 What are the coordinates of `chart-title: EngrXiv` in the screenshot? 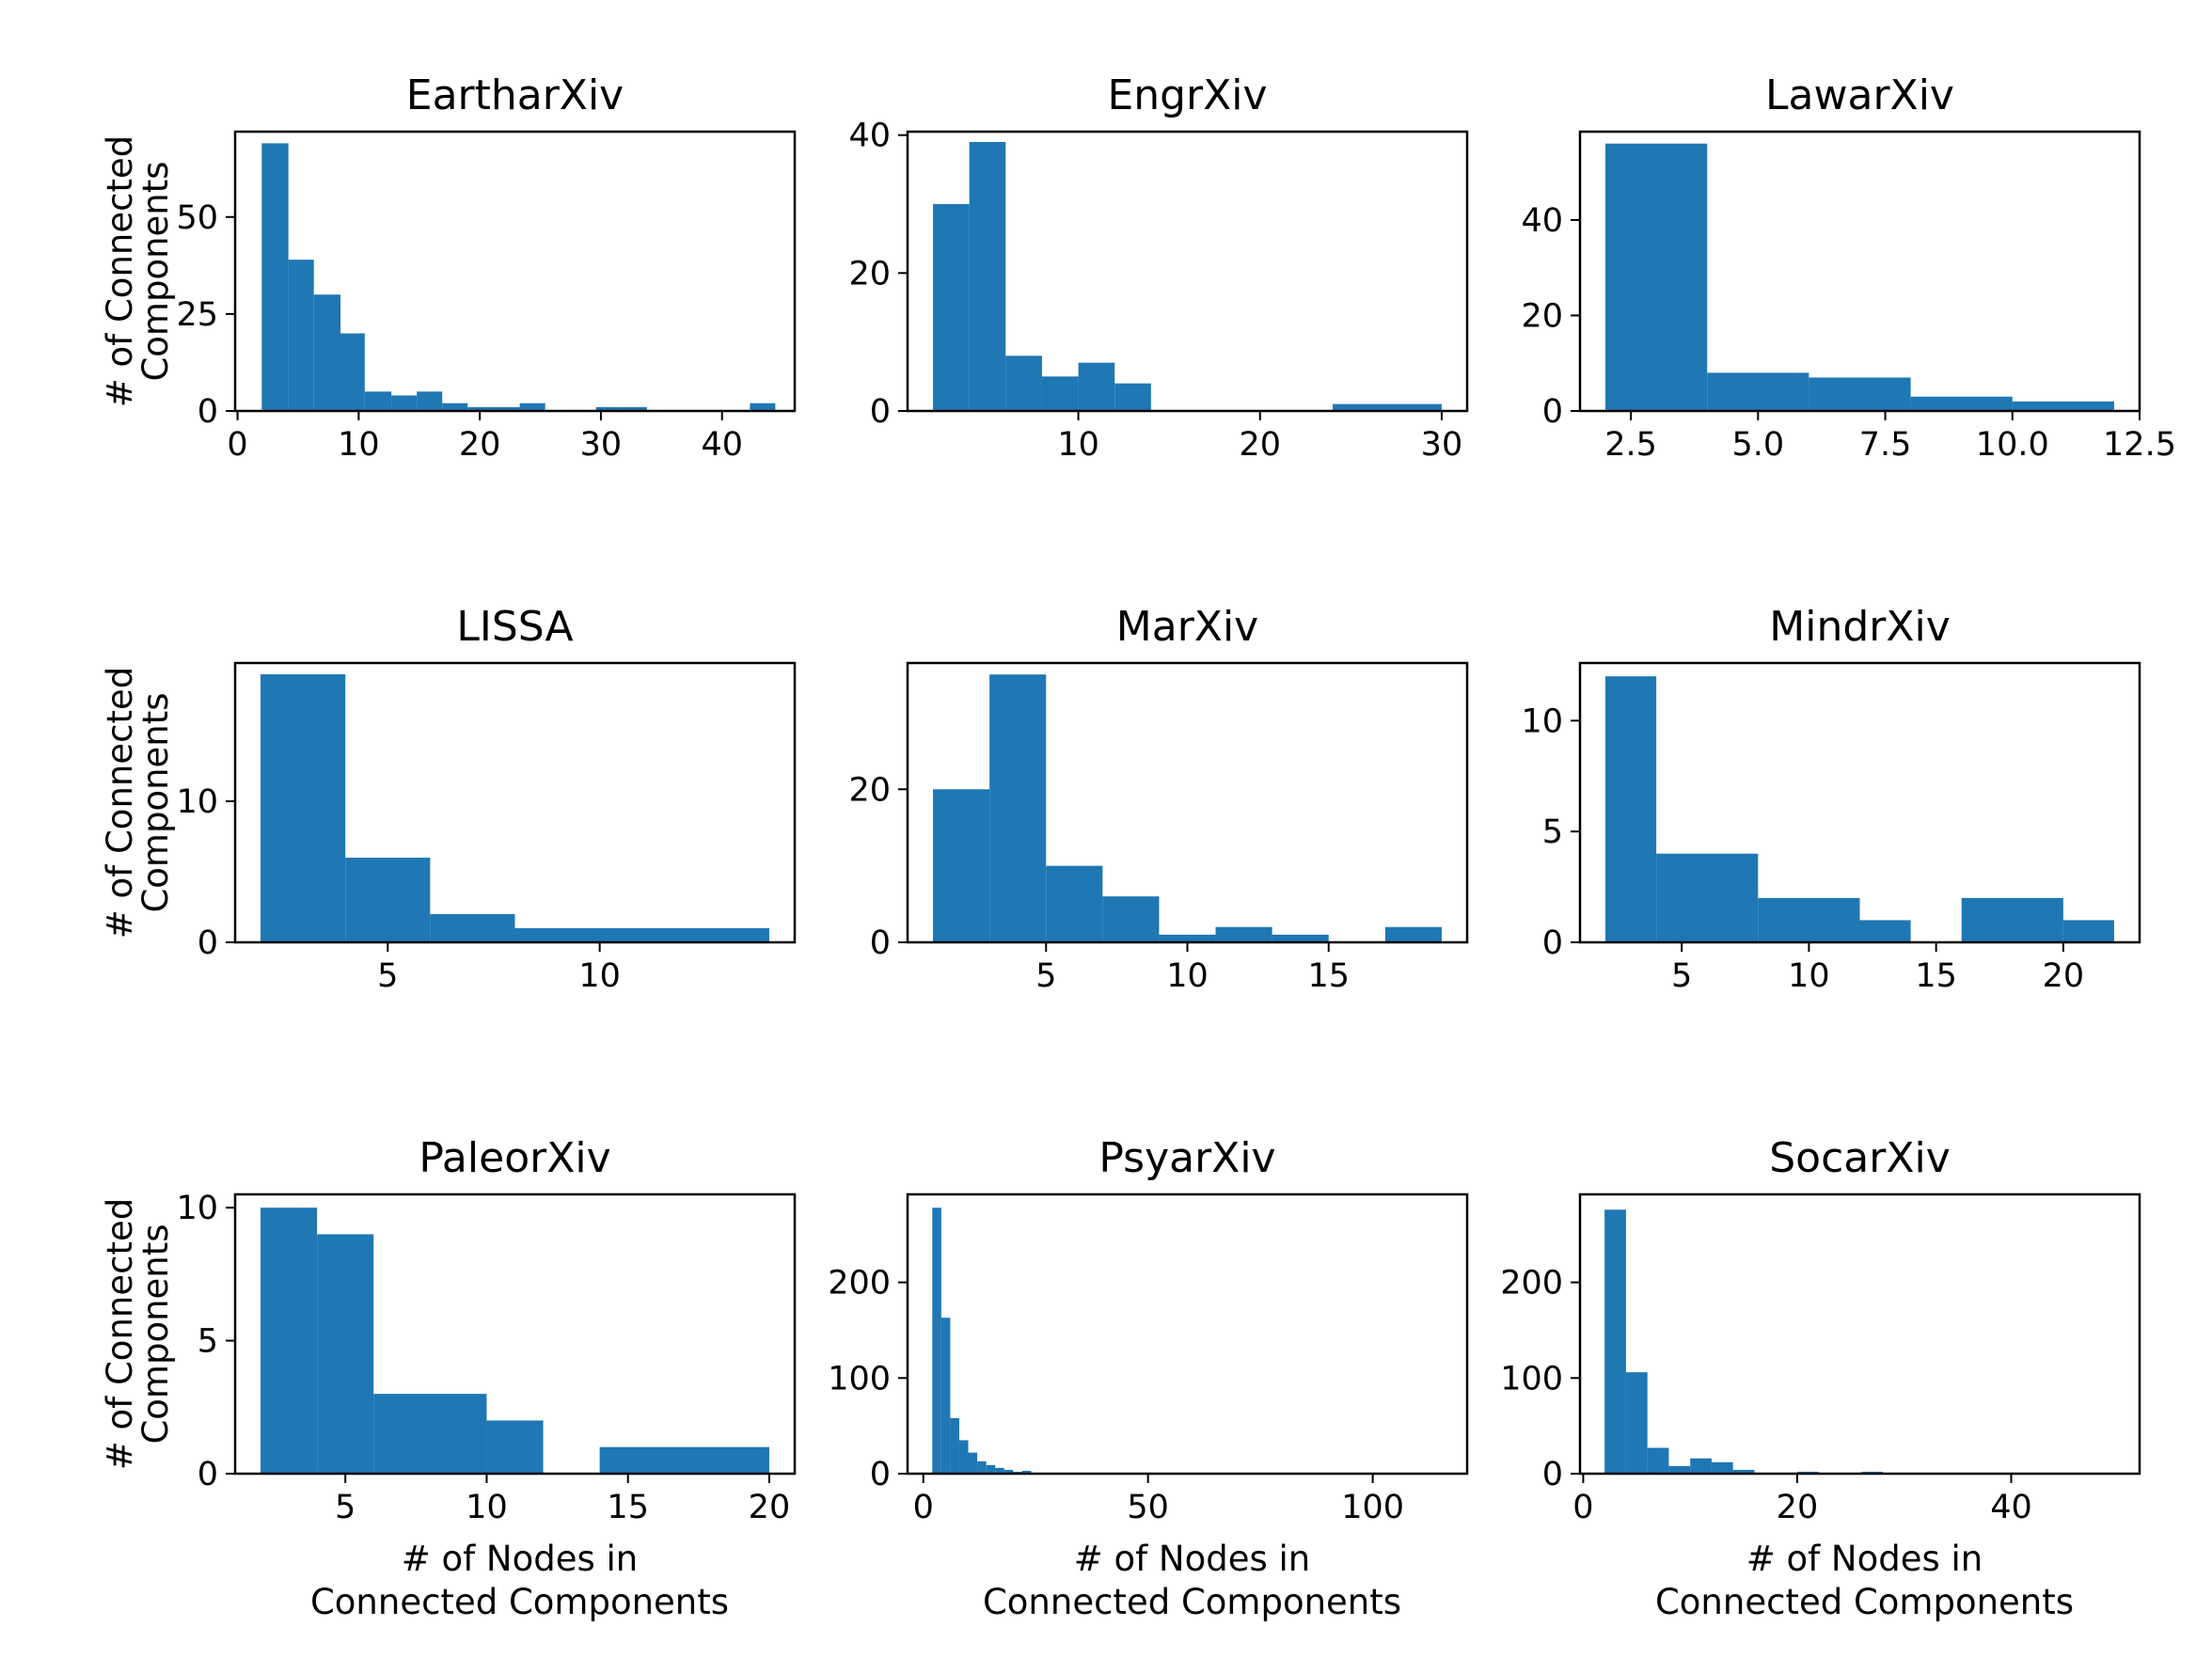 It's located at (1187, 95).